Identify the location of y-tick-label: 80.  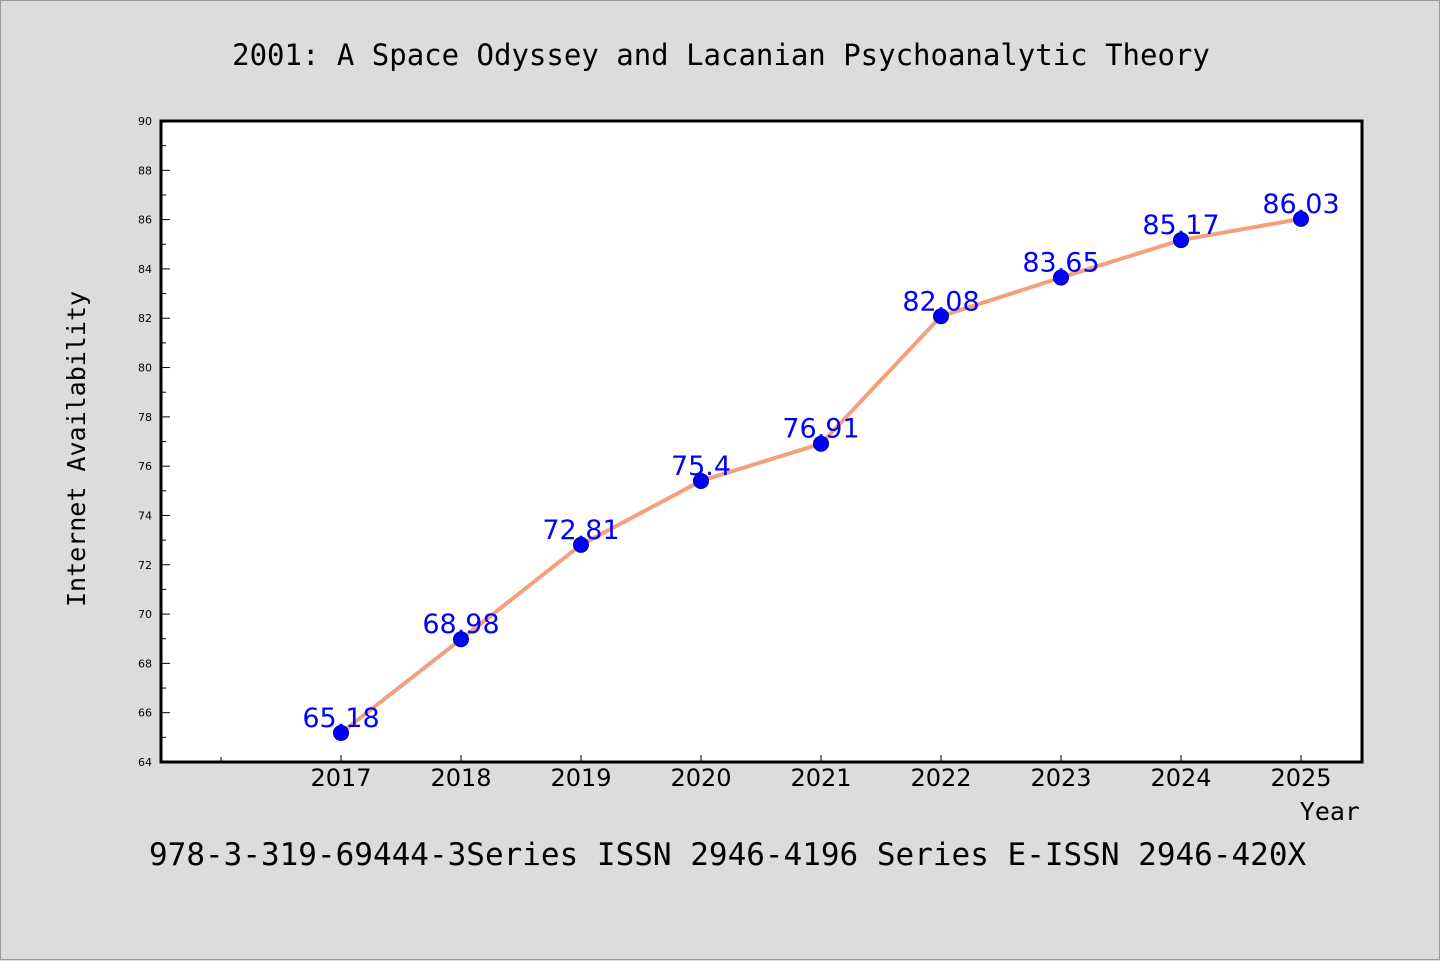
(145, 368).